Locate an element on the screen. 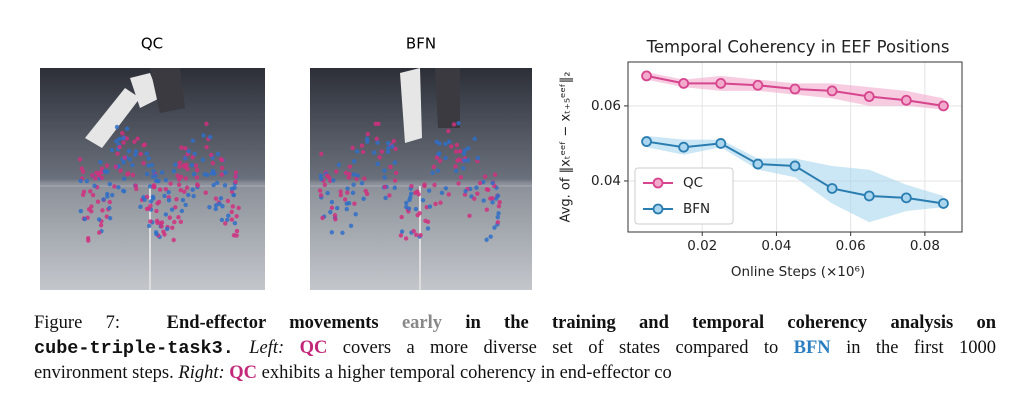 The height and width of the screenshot is (416, 1024). caption-italic: Left: is located at coordinates (267, 348).